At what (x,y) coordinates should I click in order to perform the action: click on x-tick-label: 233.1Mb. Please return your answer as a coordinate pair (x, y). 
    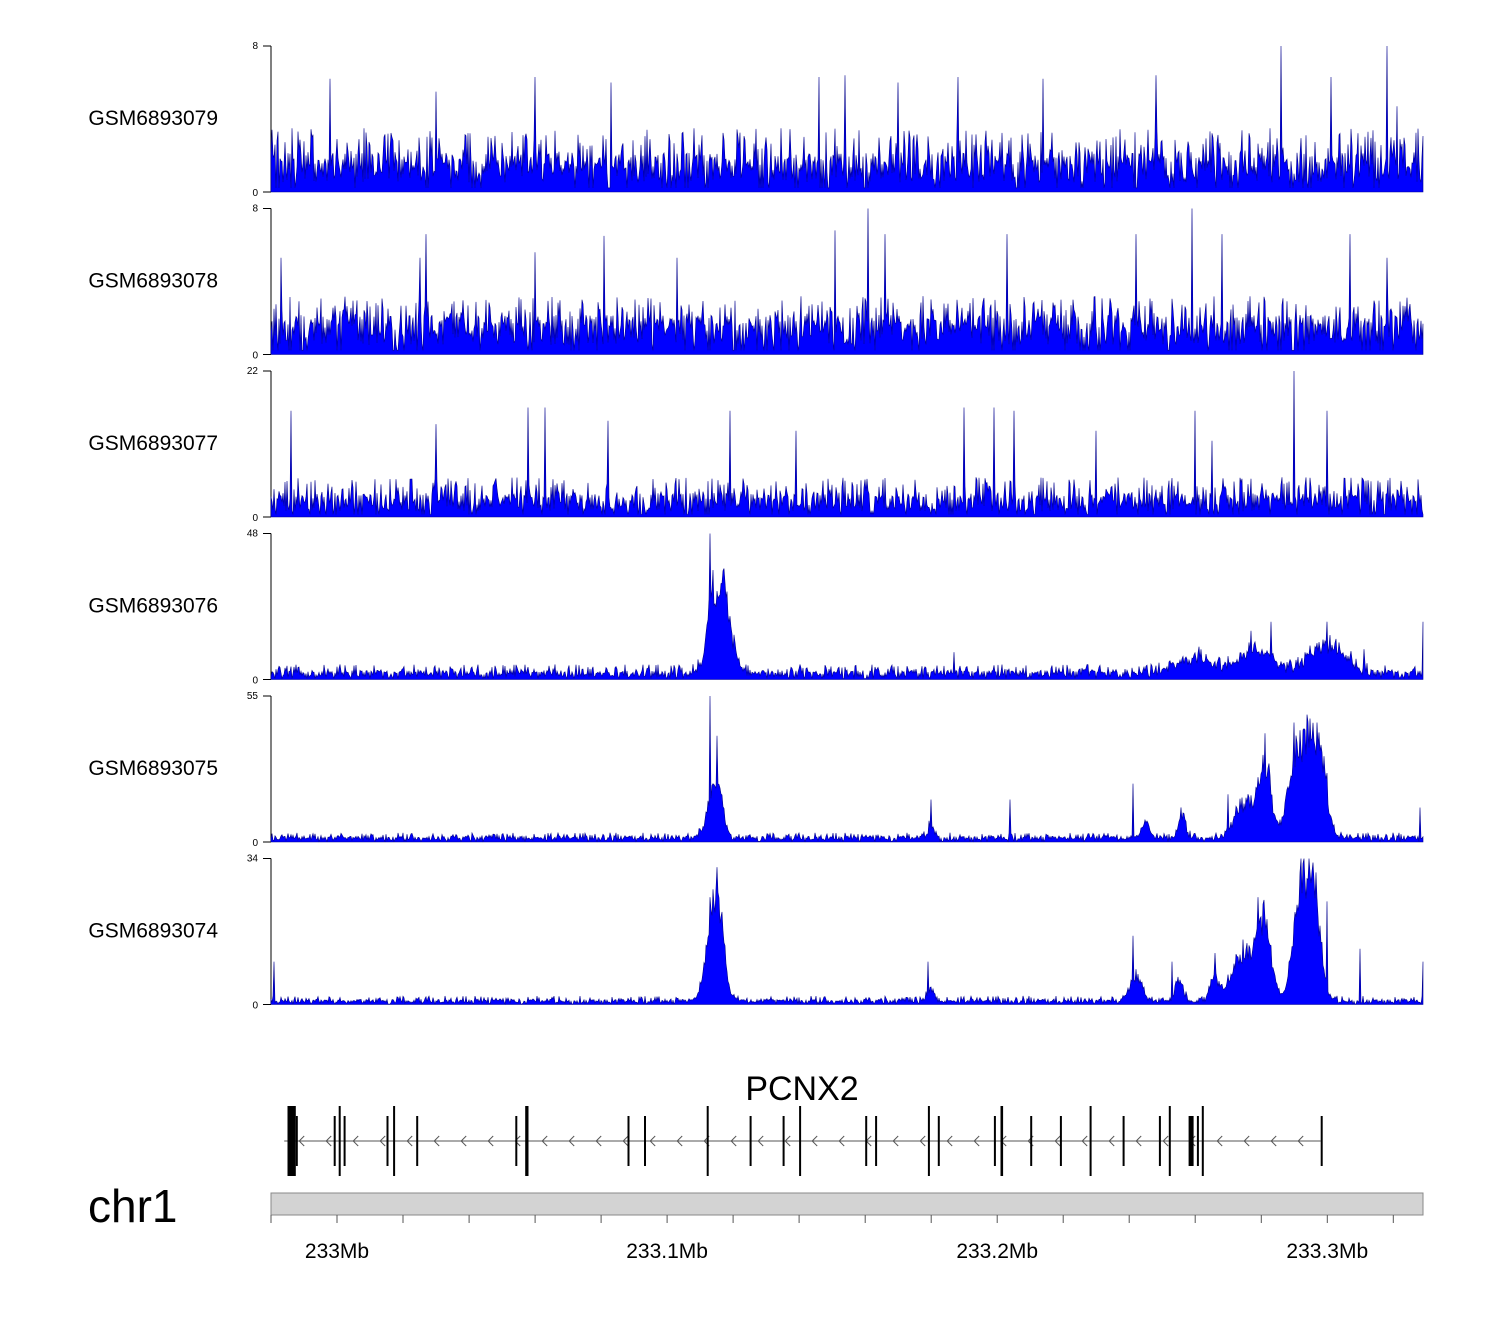
    Looking at the image, I should click on (667, 1251).